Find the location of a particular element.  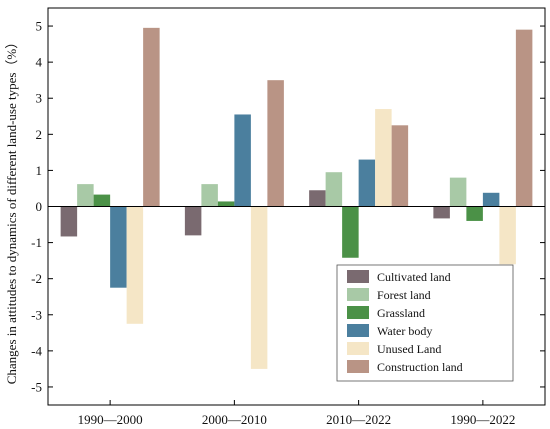

bar-construction-land-2010-2022 is located at coordinates (400, 166).